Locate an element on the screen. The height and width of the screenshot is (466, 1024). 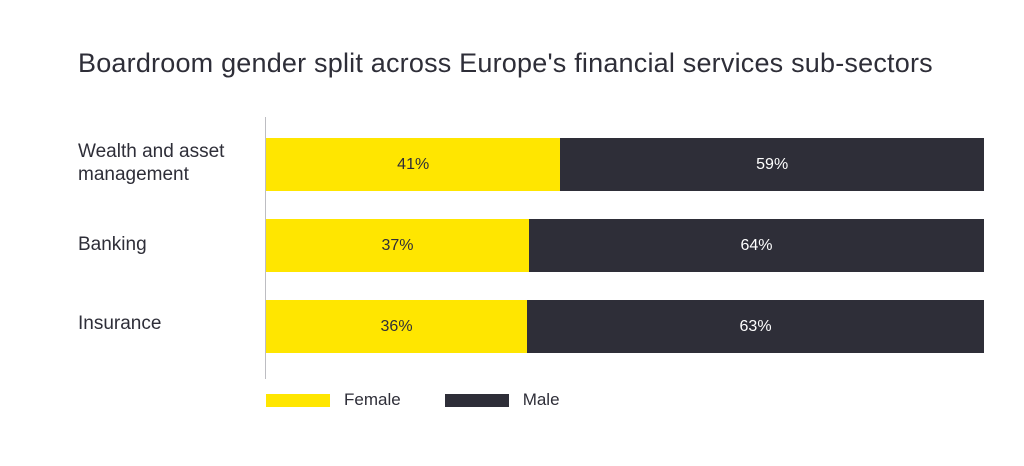
legend-label-male: Male is located at coordinates (541, 399).